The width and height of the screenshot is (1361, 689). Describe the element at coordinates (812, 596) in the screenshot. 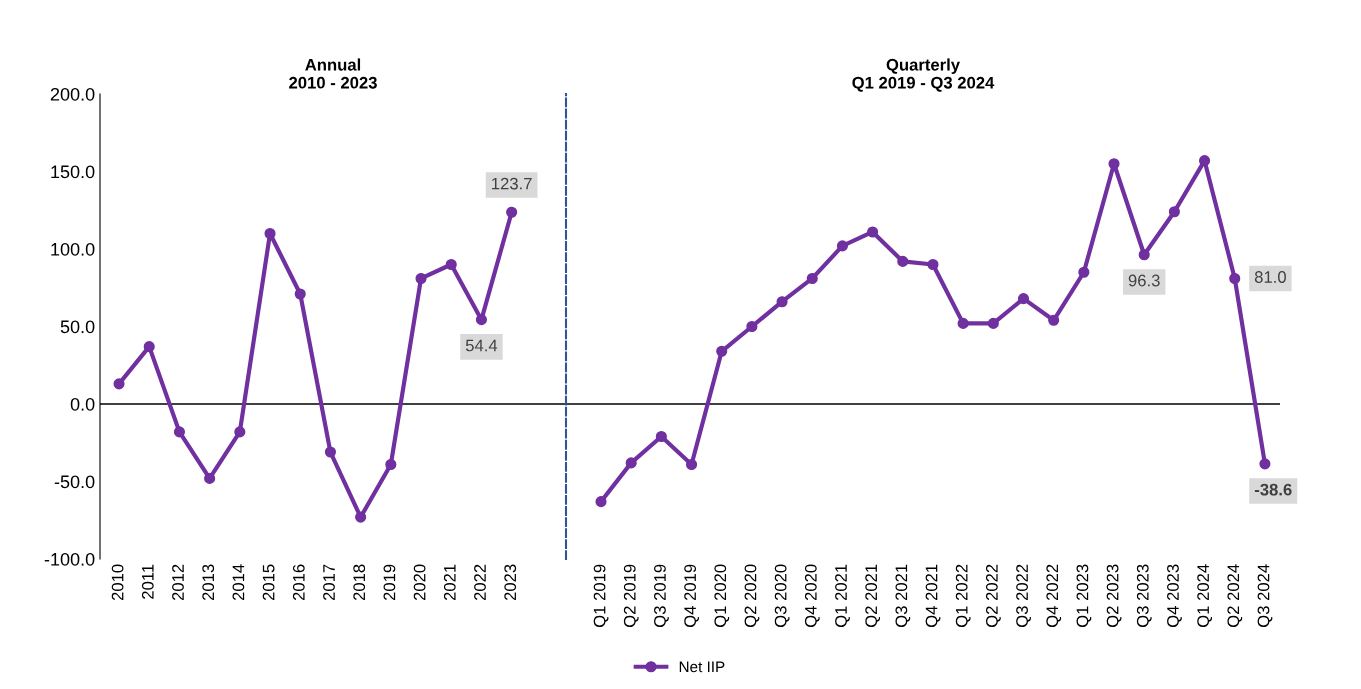

I see `x-tick-label: Q4 2020` at that location.